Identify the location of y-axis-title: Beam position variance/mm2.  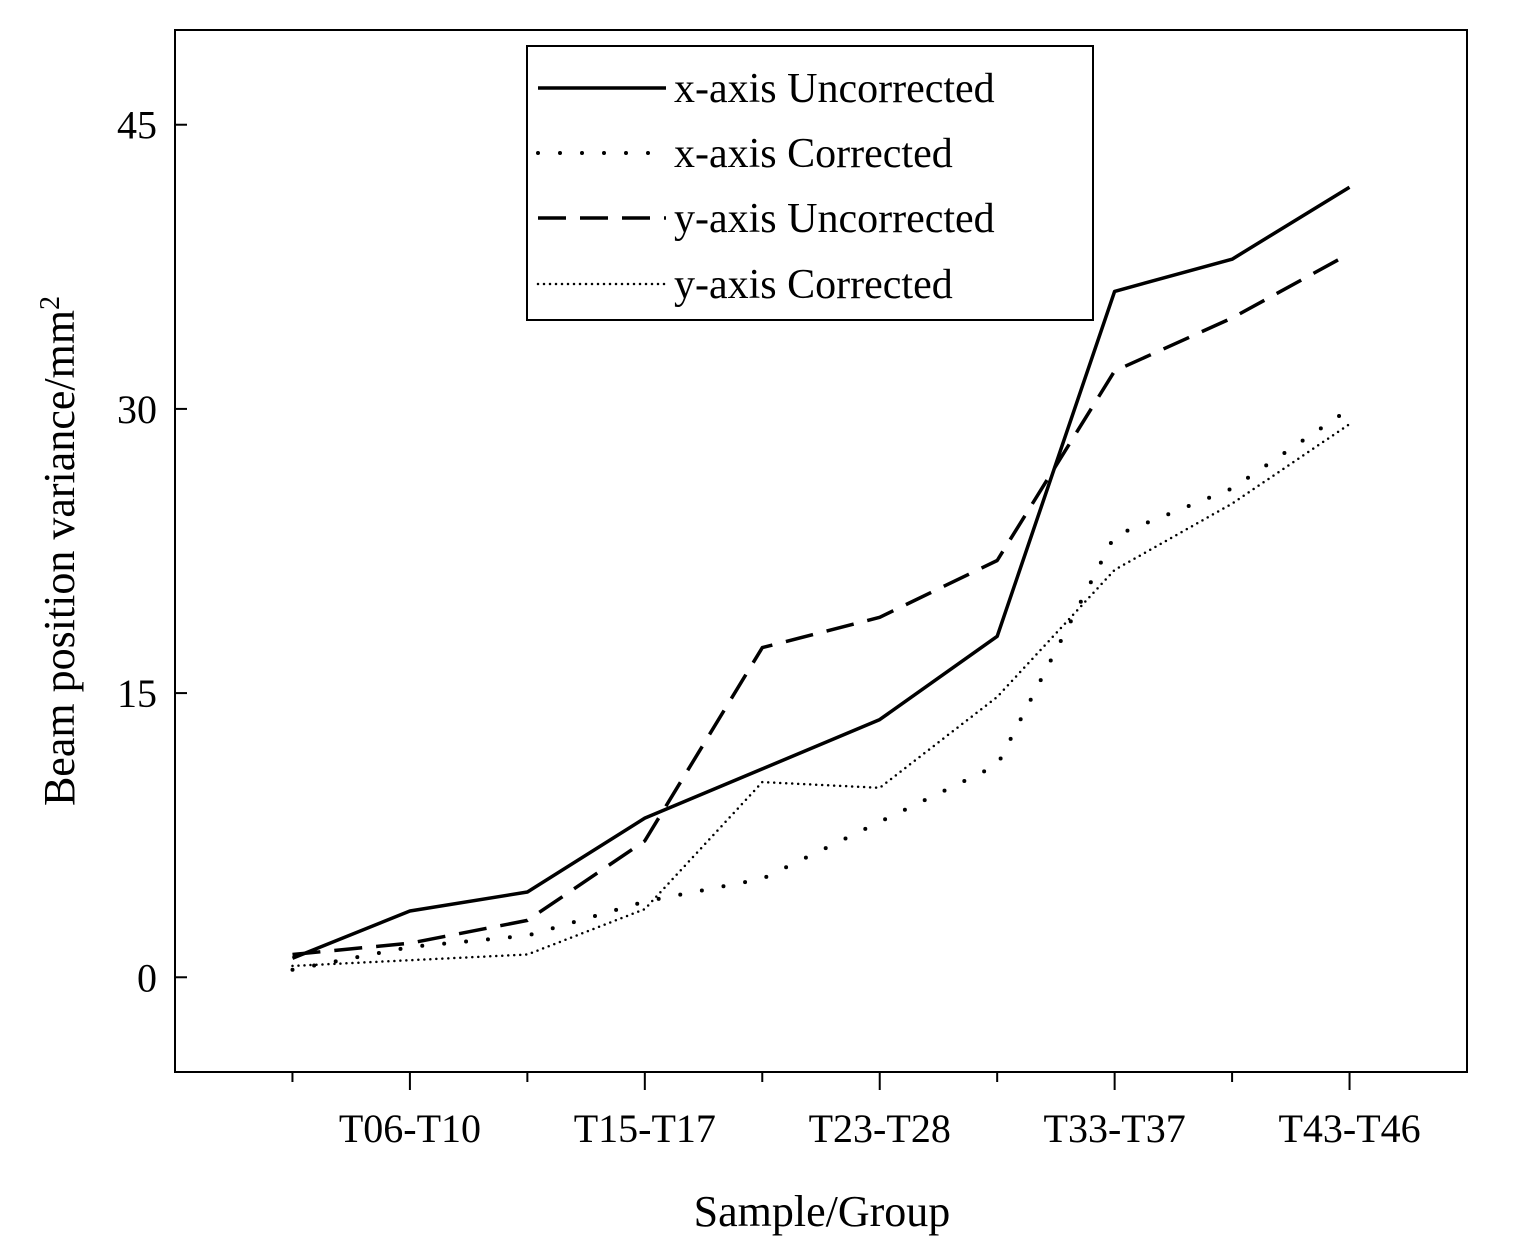
(60, 551).